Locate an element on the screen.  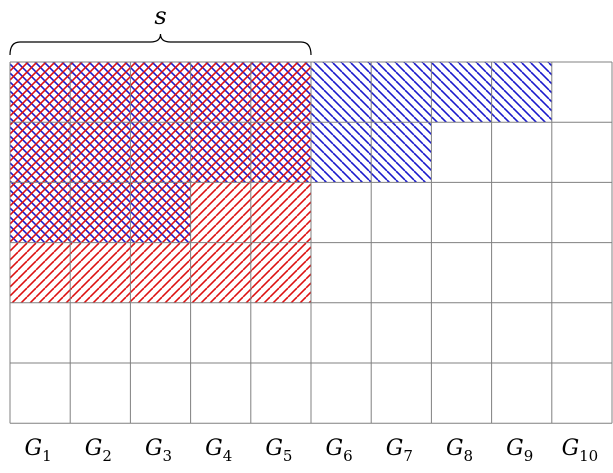
column-label-7: G7 is located at coordinates (399, 450).